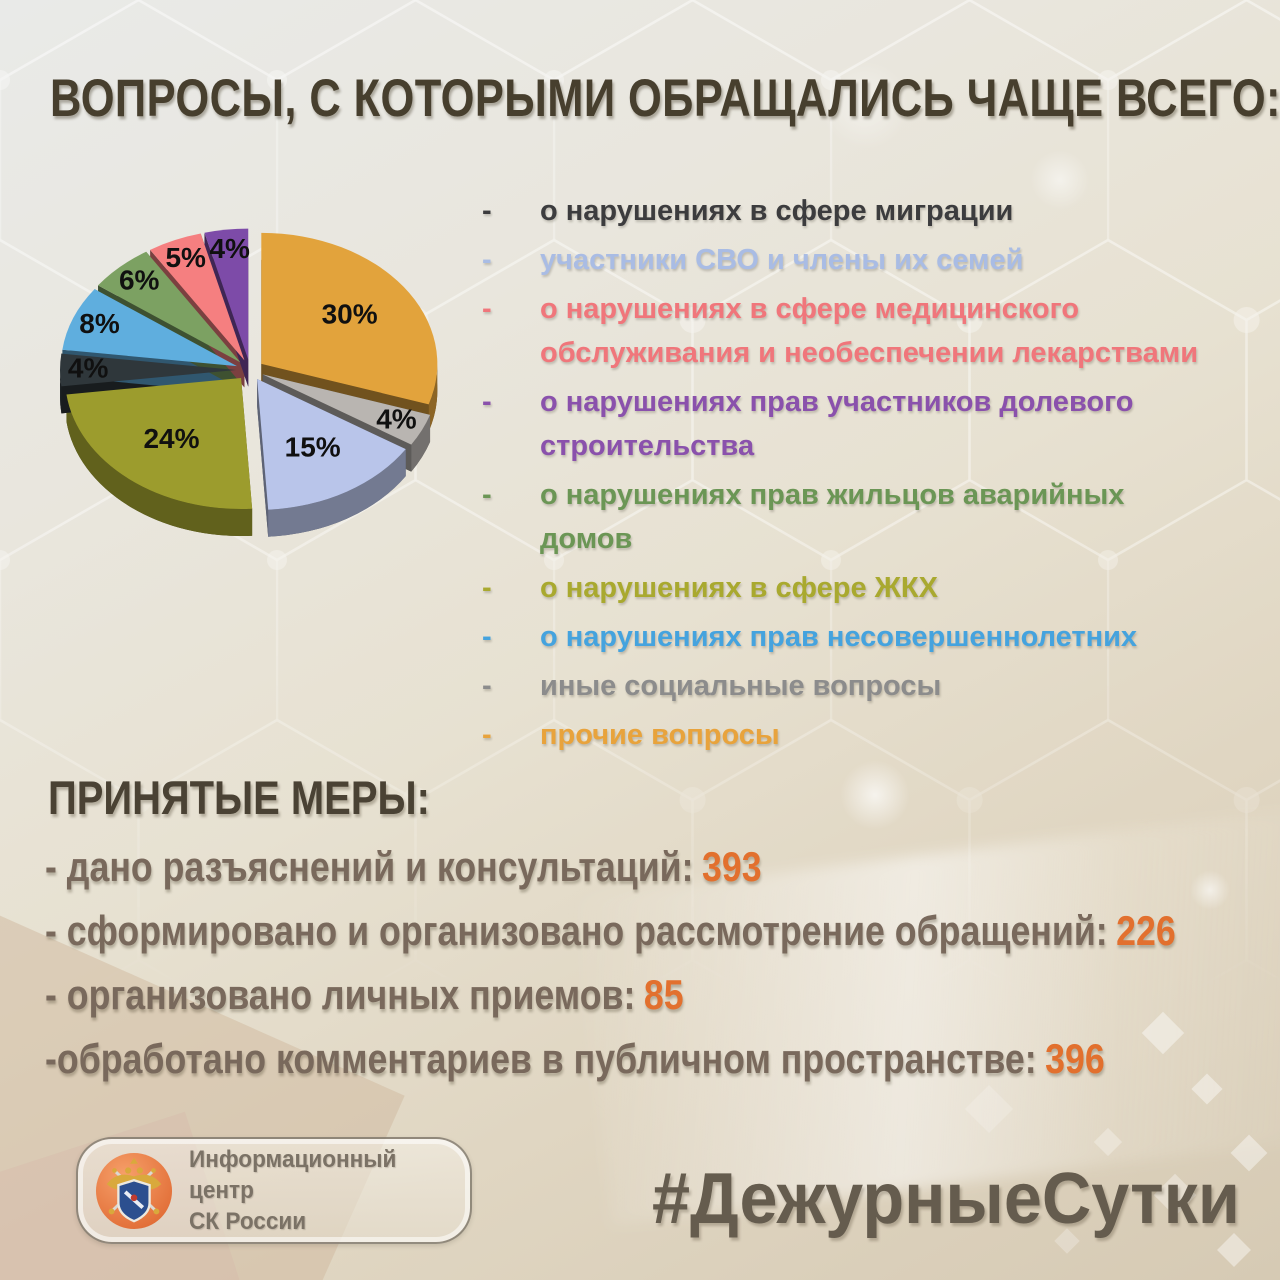  Describe the element at coordinates (134, 1190) in the screenshot. I see `sk-emblem-icon` at that location.